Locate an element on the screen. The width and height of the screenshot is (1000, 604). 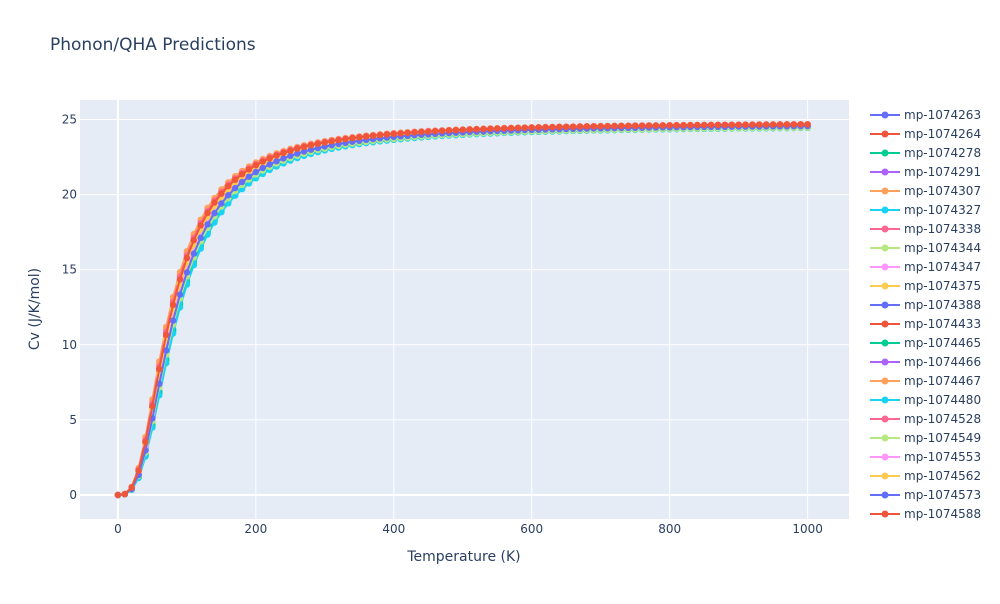
legend-item: mp-1074480 is located at coordinates (925, 400).